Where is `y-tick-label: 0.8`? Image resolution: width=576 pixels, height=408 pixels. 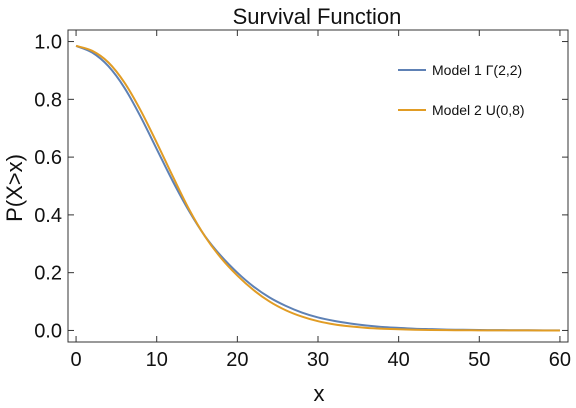 y-tick-label: 0.8 is located at coordinates (48, 100).